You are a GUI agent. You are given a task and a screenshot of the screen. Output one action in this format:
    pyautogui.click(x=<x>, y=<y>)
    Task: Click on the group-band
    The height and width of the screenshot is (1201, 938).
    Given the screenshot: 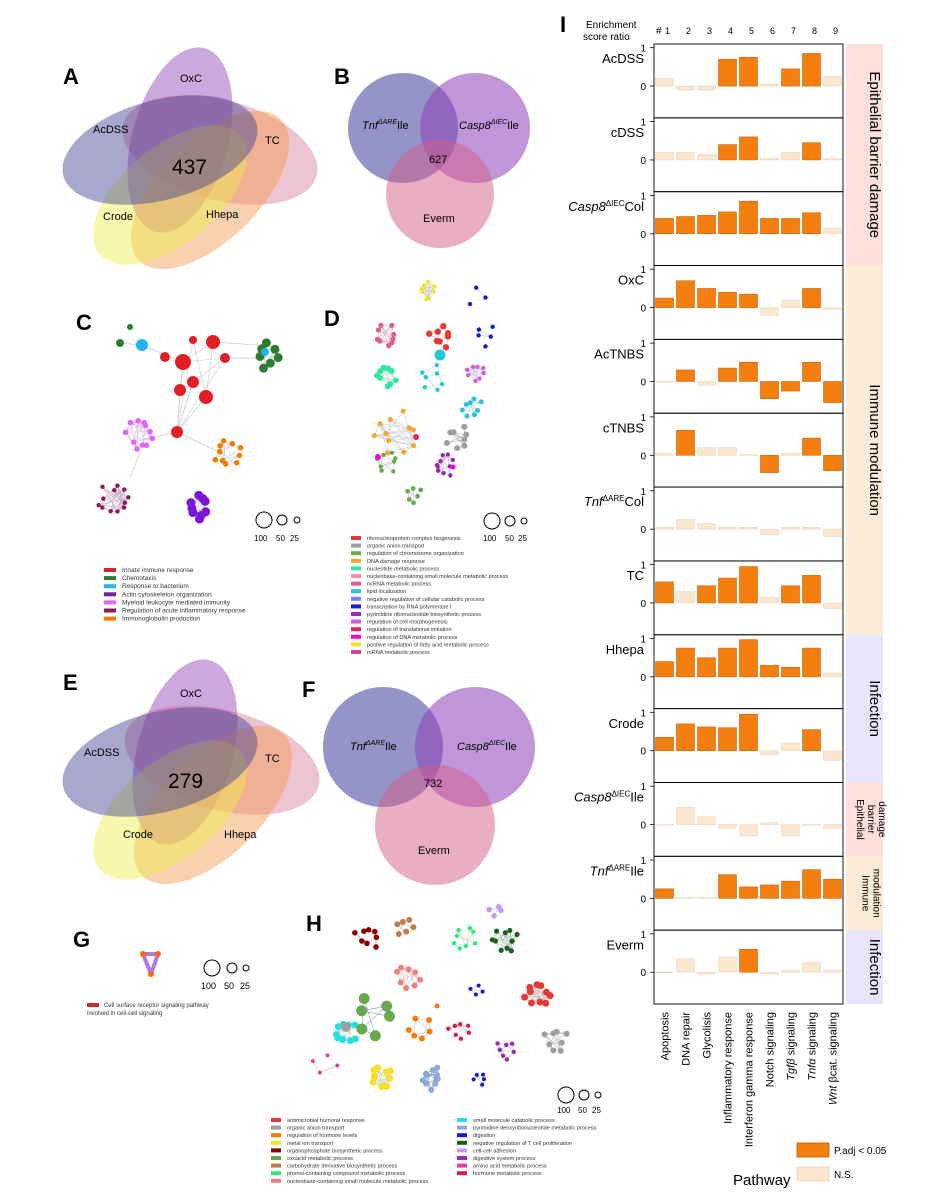 What is the action you would take?
    pyautogui.click(x=864, y=967)
    